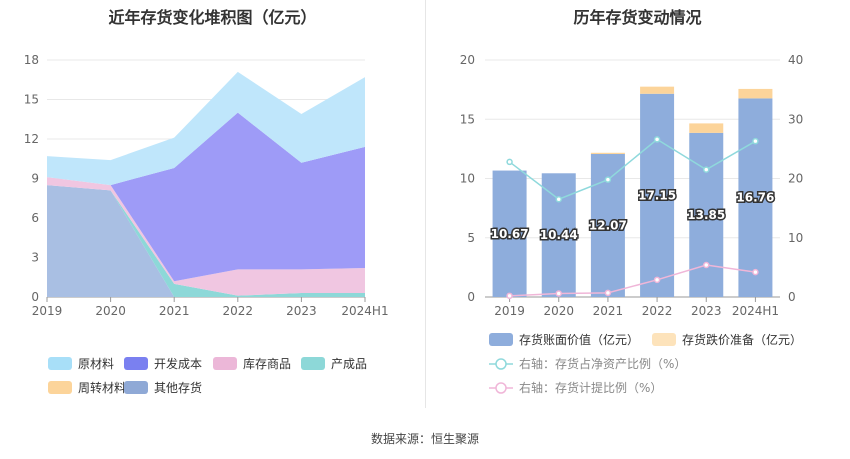 This screenshot has height=459, width=850. What do you see at coordinates (558, 311) in the screenshot?
I see `right-x-tick-label: 2020` at bounding box center [558, 311].